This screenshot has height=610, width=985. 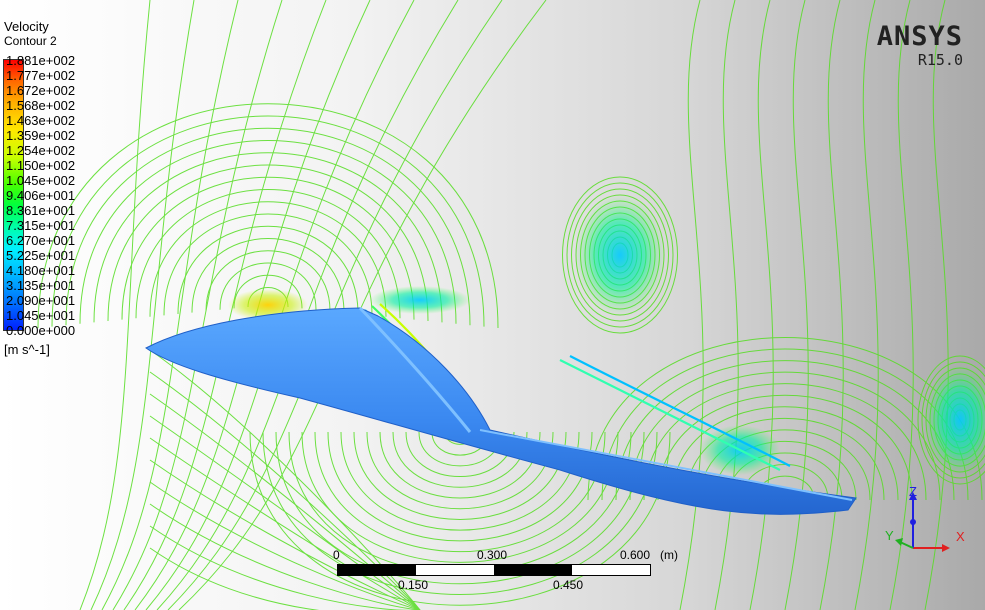 What do you see at coordinates (41, 75) in the screenshot?
I see `colorbar-tick-label: 1.777e+002` at bounding box center [41, 75].